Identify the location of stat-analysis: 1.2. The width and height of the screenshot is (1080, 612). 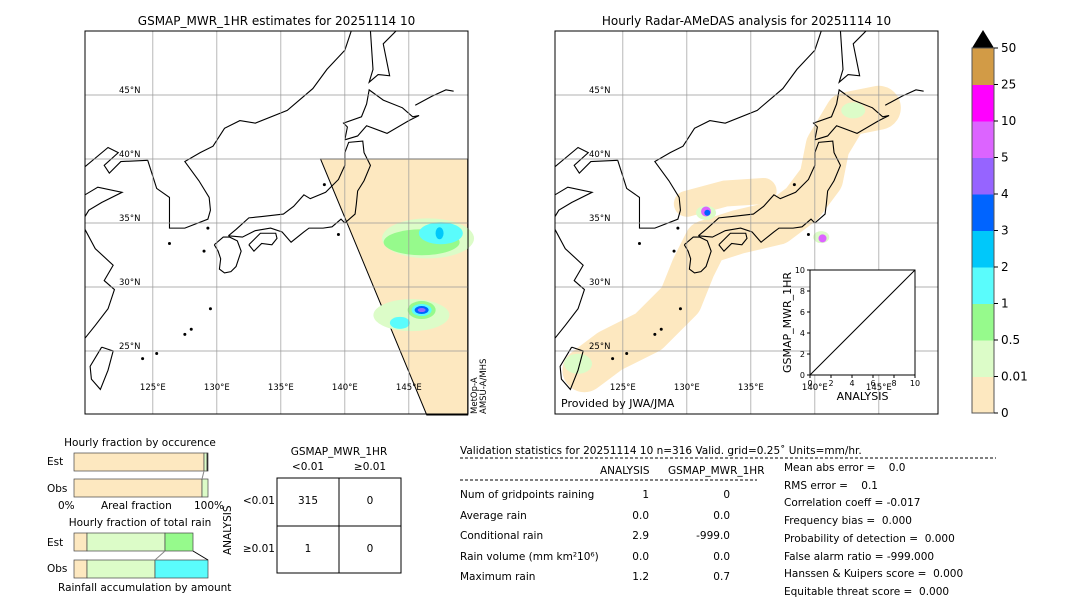
(640, 577).